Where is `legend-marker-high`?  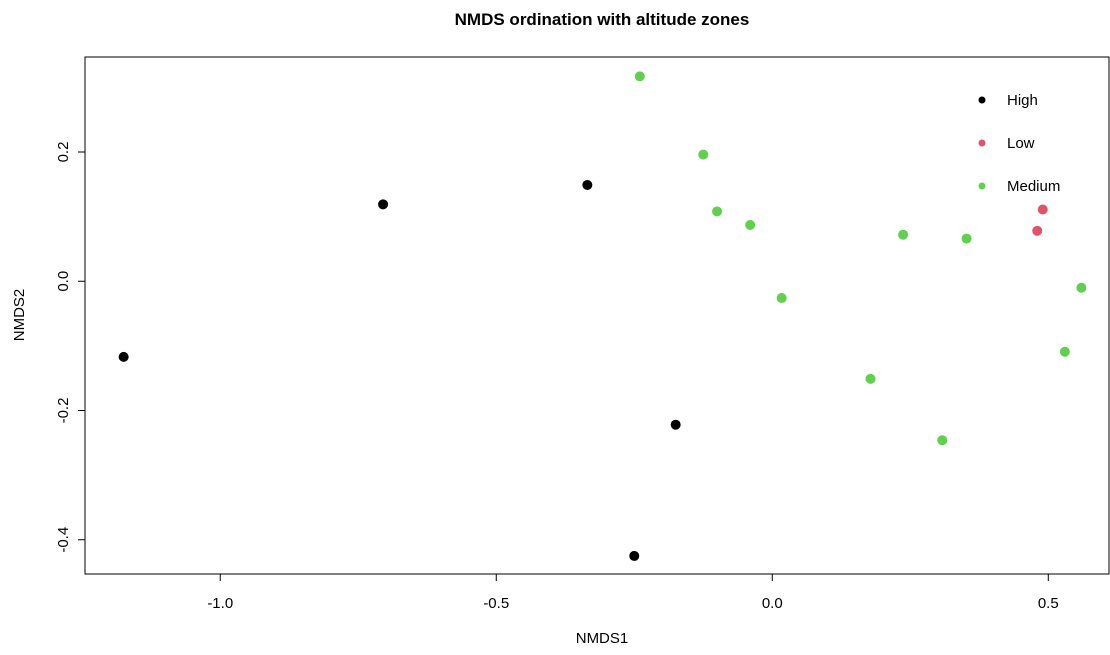 legend-marker-high is located at coordinates (982, 100).